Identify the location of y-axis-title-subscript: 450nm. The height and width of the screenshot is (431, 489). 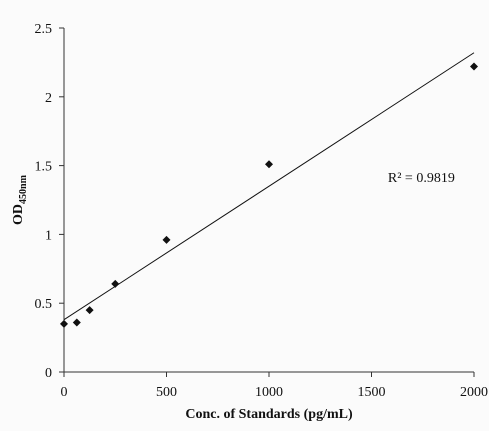
(23, 189).